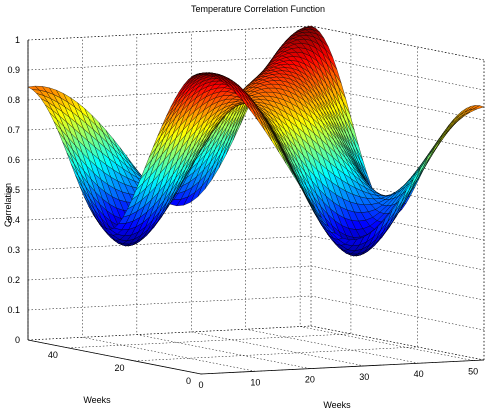 This screenshot has height=410, width=497. Describe the element at coordinates (17, 340) in the screenshot. I see `z-tick-label: 0` at that location.